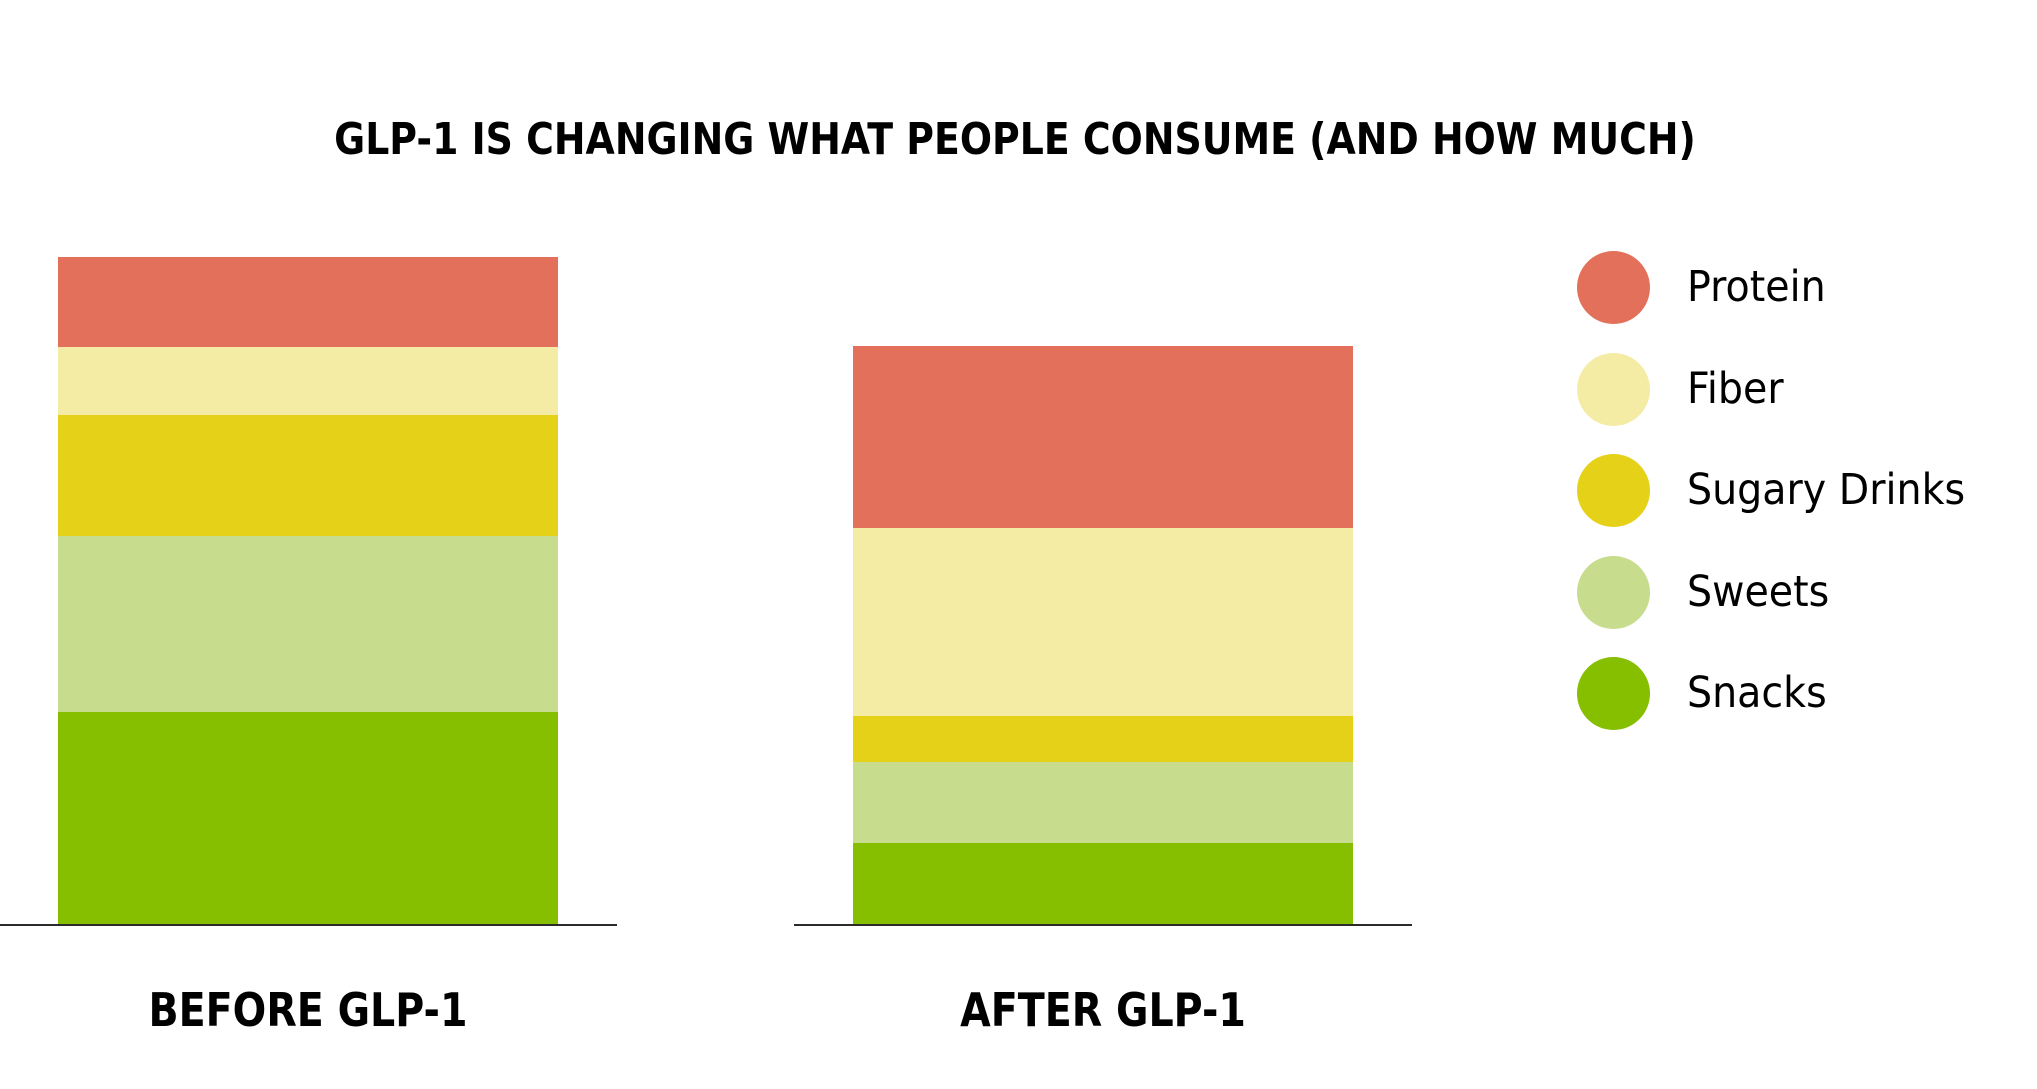  Describe the element at coordinates (1103, 622) in the screenshot. I see `segment-fiber-after` at that location.